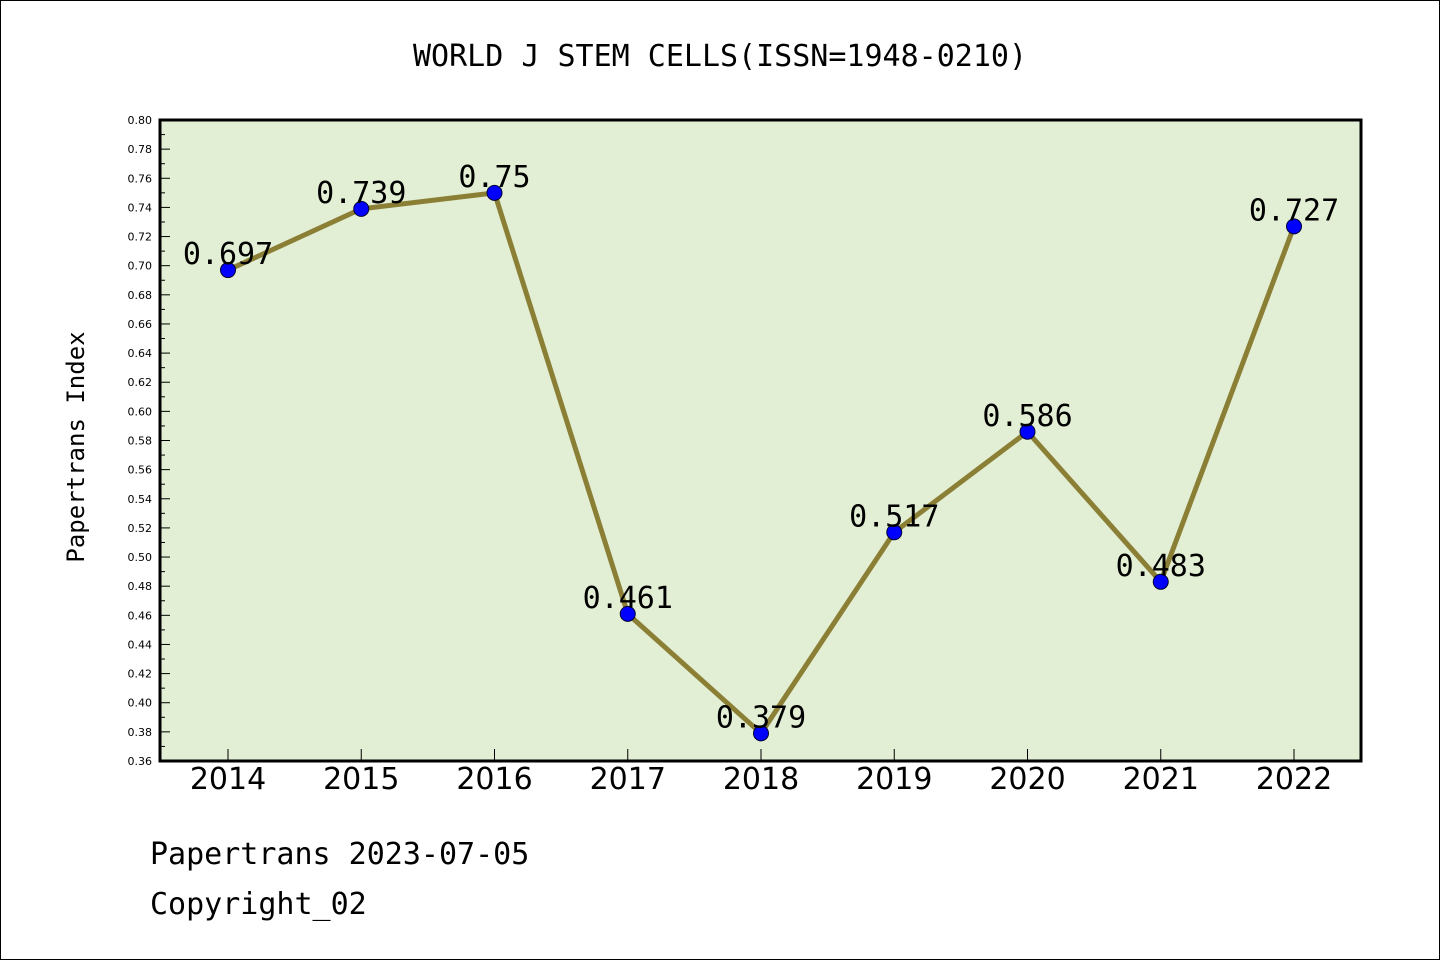  I want to click on x-tick-label: 2021, so click(1161, 779).